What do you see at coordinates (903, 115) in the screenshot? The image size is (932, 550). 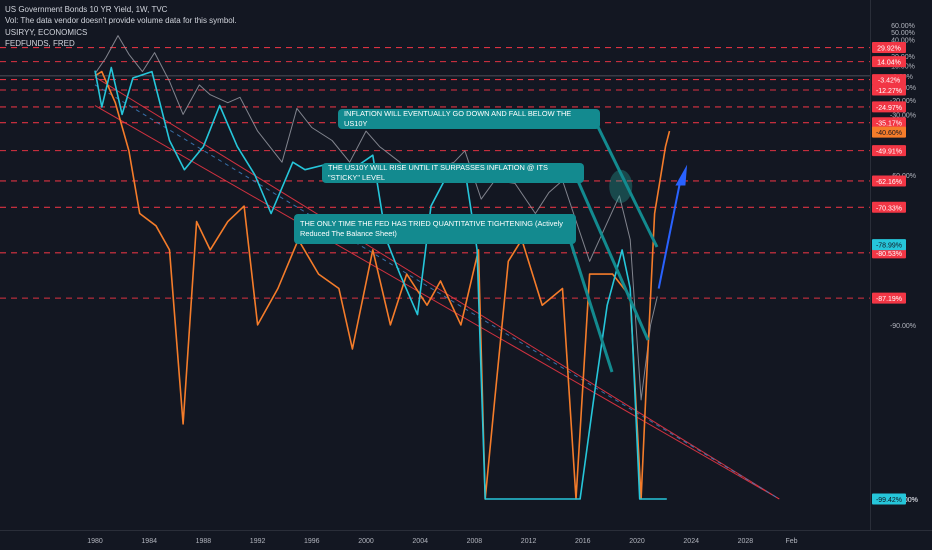 I see `y-tick-label: -30.00%` at bounding box center [903, 115].